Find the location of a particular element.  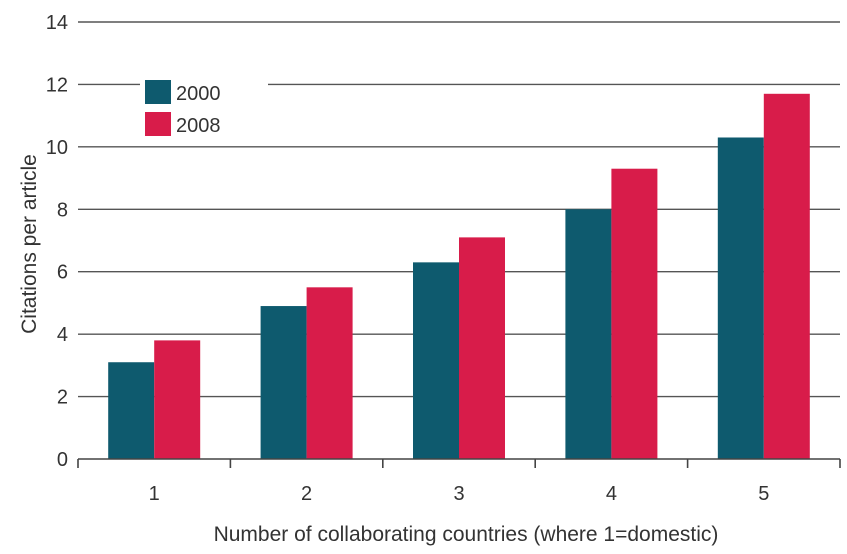

x-tick-label: 3 is located at coordinates (458, 494).